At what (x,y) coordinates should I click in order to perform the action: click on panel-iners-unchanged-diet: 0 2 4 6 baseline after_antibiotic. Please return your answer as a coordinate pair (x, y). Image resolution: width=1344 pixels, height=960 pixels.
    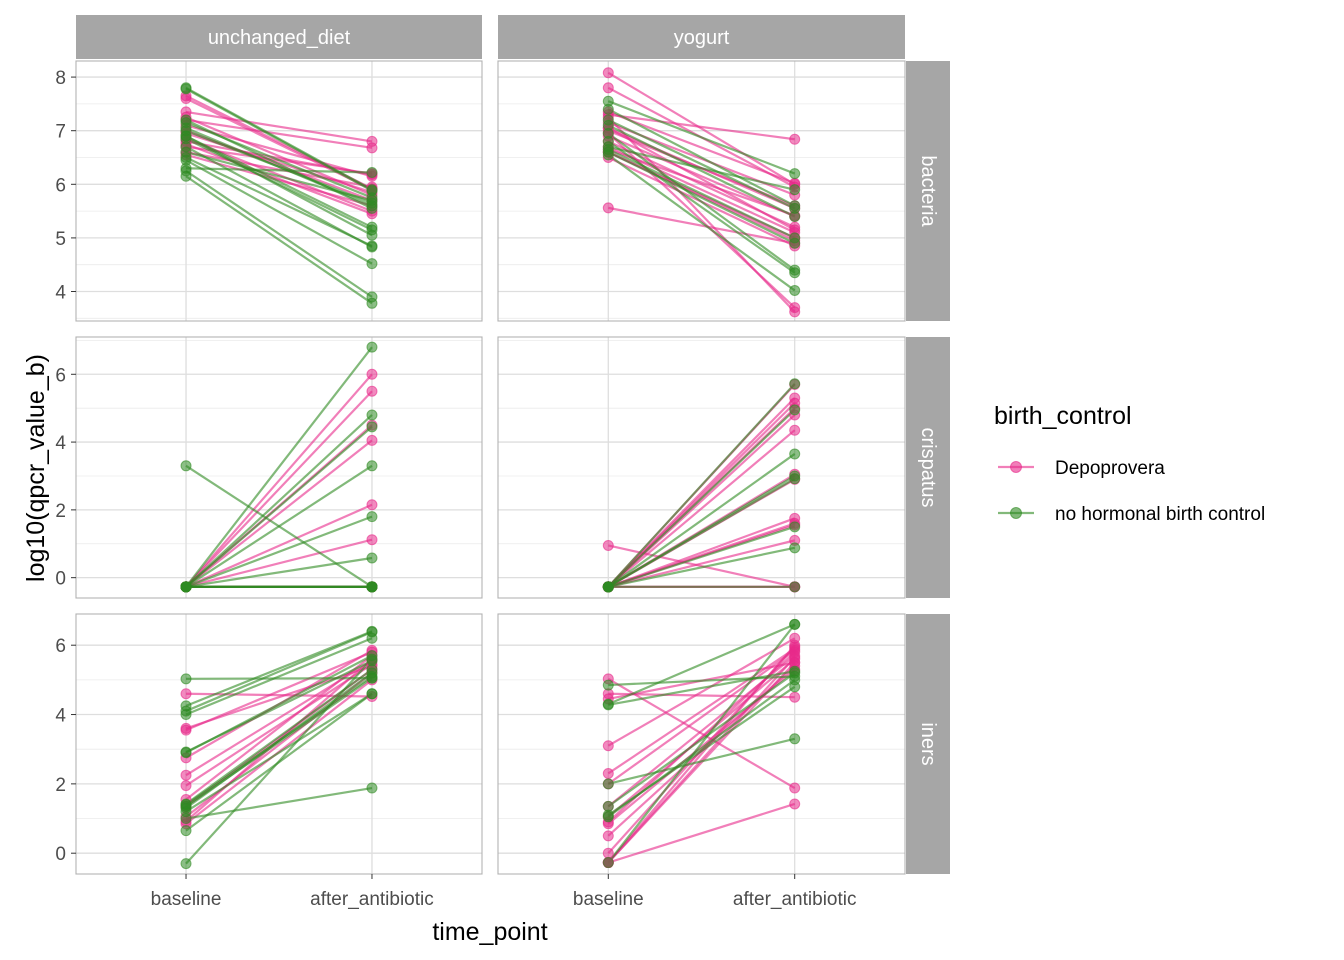
    Looking at the image, I should click on (269, 761).